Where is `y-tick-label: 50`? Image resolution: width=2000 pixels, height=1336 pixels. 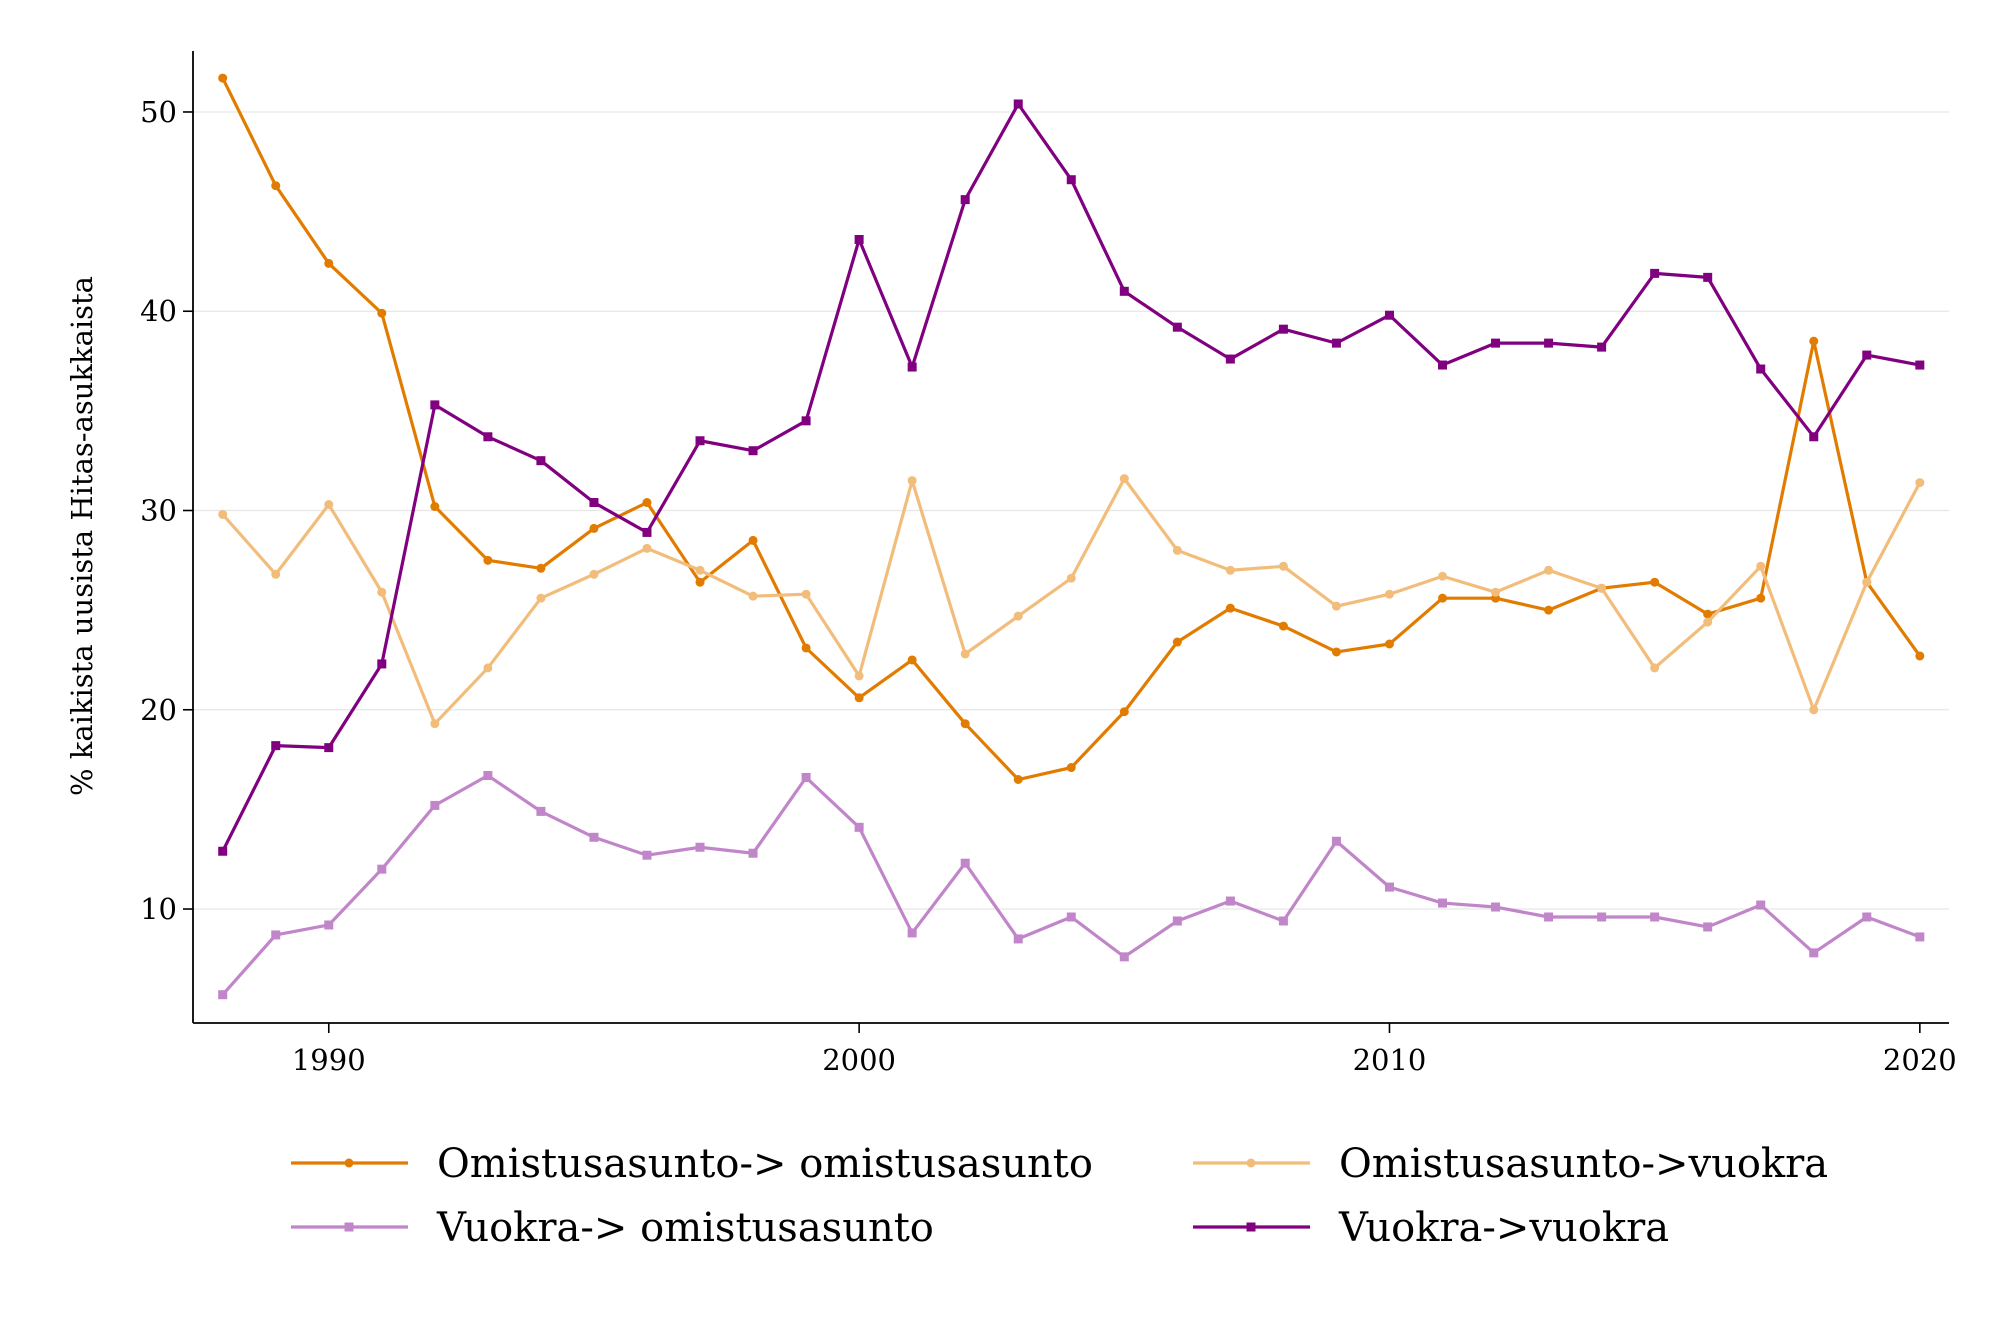 y-tick-label: 50 is located at coordinates (158, 112).